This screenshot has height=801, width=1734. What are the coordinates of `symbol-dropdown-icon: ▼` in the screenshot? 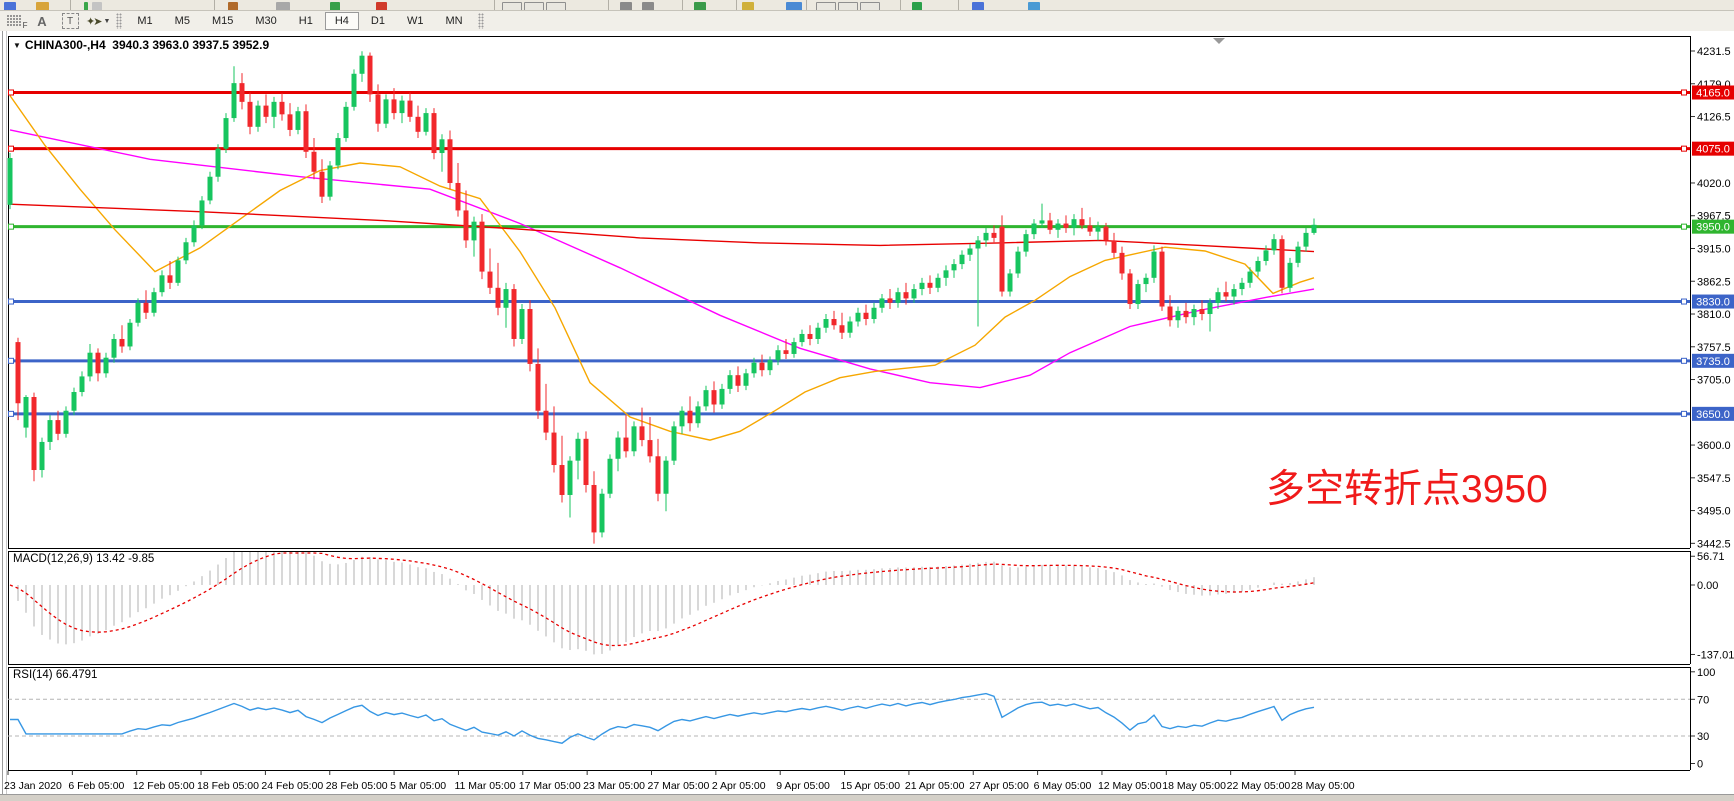 It's located at (17, 45).